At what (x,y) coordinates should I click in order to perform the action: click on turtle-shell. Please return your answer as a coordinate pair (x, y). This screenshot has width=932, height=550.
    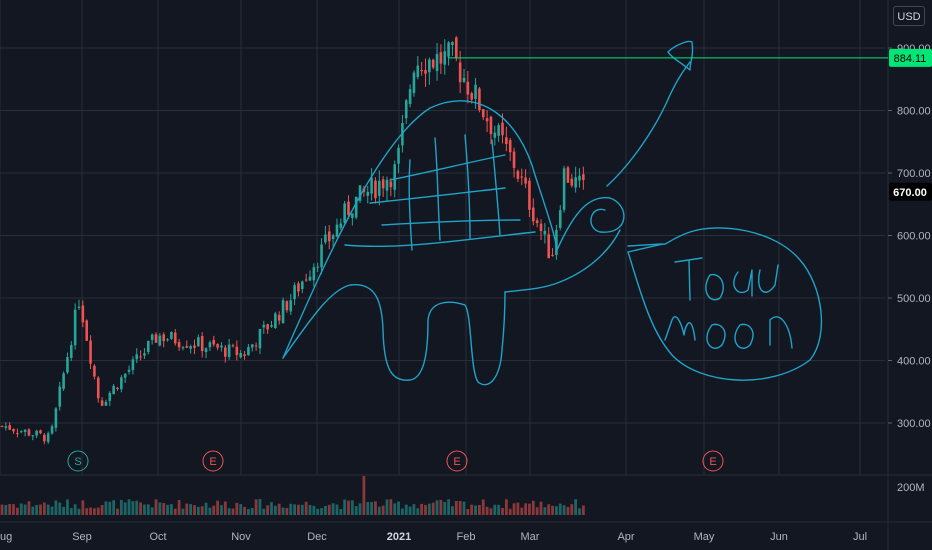
    Looking at the image, I should click on (420, 229).